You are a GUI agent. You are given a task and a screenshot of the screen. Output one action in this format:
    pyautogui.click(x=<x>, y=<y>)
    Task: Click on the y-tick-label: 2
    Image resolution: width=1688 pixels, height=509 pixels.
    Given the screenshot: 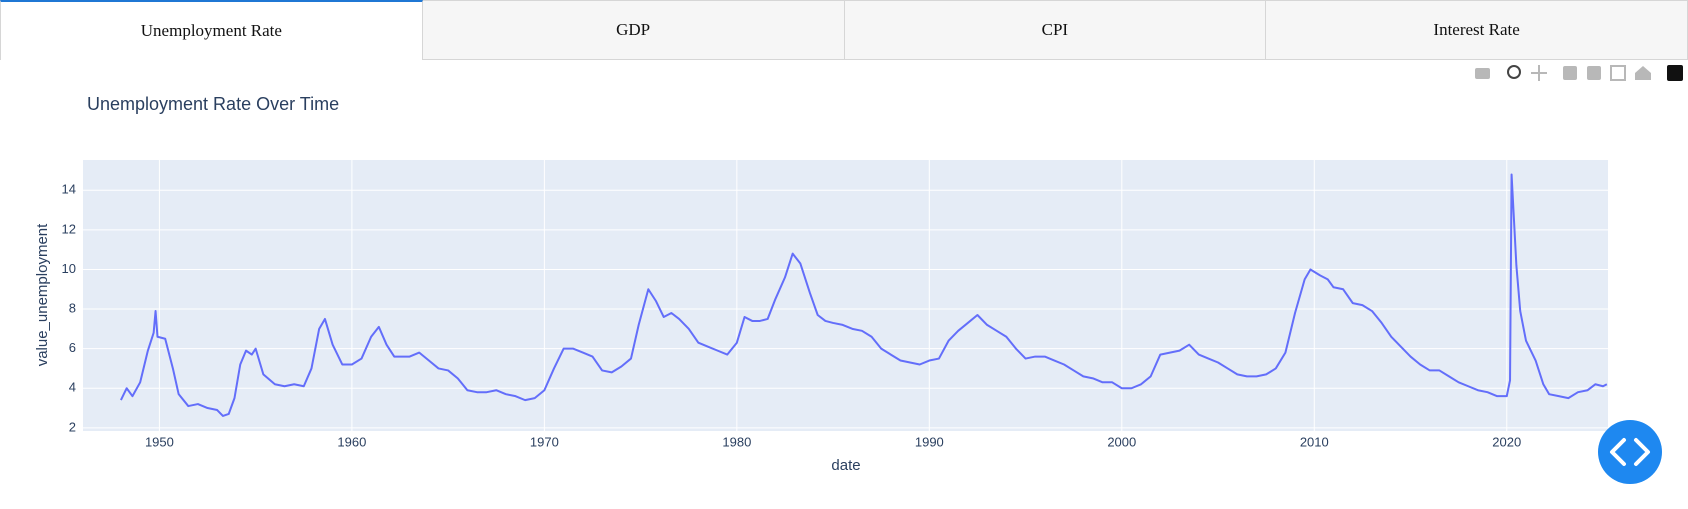 What is the action you would take?
    pyautogui.click(x=72, y=426)
    